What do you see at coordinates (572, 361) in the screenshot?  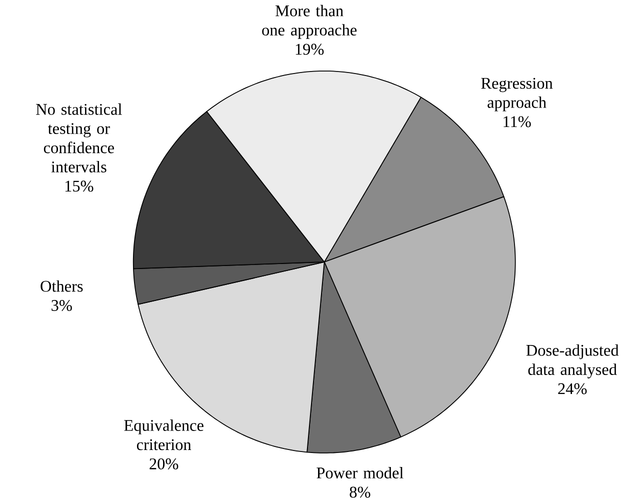 I see `slice-label: Dose-adjusted data analysed` at bounding box center [572, 361].